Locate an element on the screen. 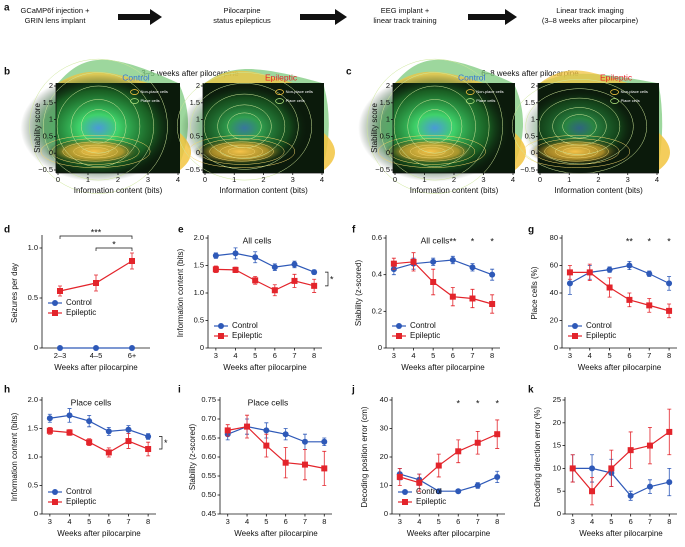 Image resolution: width=685 pixels, height=547 pixels. y-tick-label: 1.0 is located at coordinates (33, 247).